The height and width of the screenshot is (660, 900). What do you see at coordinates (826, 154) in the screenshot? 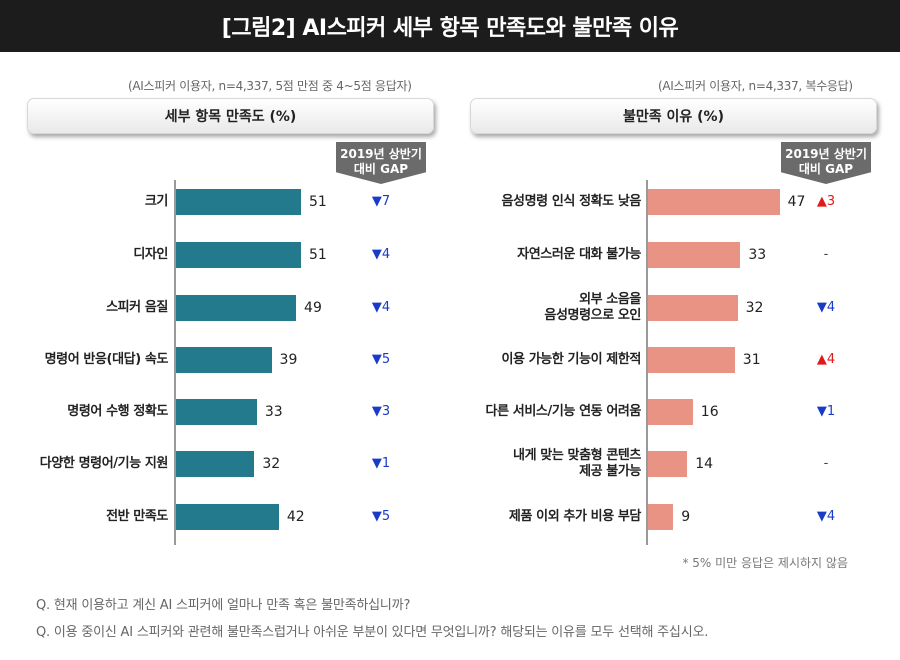
I see `right-gap-badge-line1: 2019년 상반기` at bounding box center [826, 154].